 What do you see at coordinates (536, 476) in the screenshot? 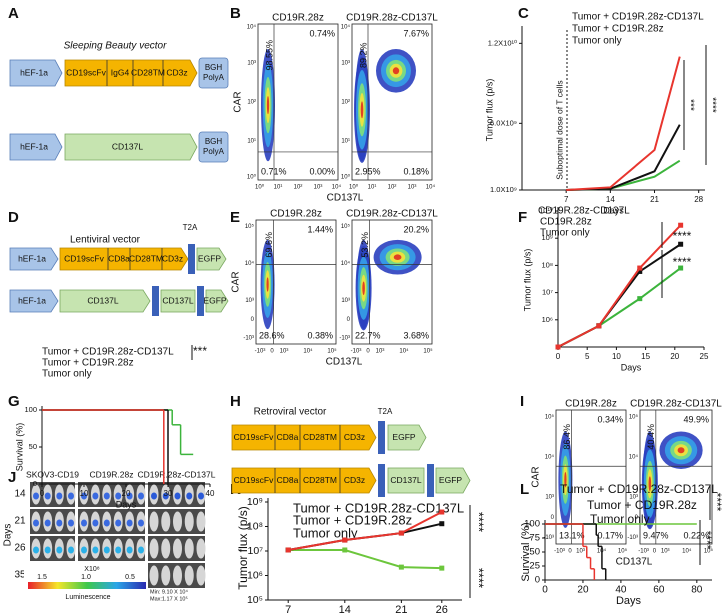
I see `axis-label: CAR` at bounding box center [536, 476].